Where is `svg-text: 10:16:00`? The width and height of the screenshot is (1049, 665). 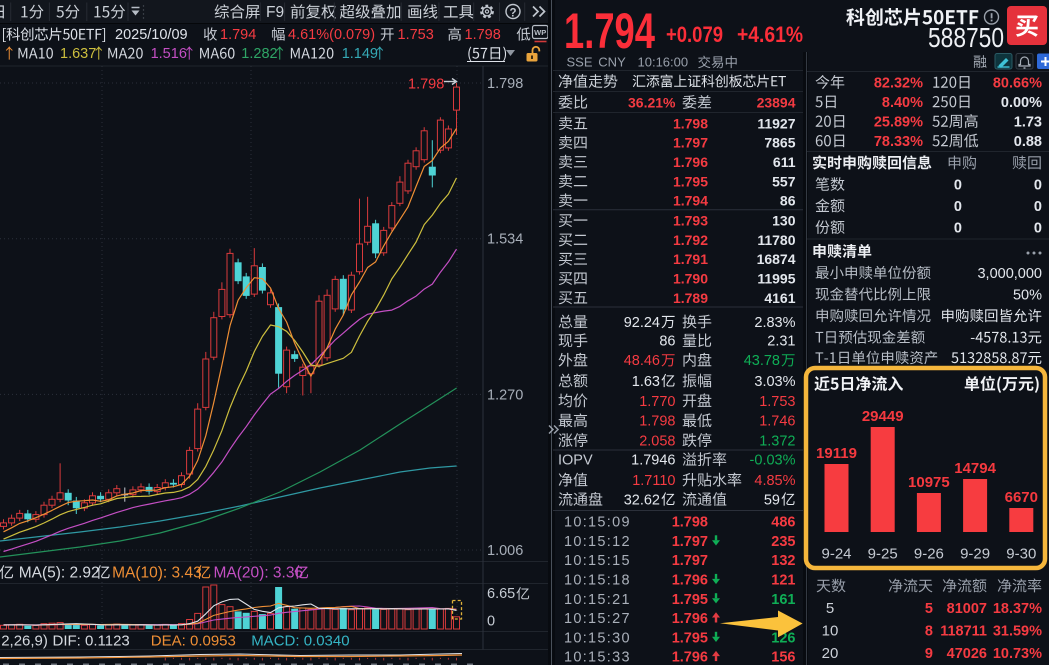 svg-text: 10:16:00 is located at coordinates (663, 62).